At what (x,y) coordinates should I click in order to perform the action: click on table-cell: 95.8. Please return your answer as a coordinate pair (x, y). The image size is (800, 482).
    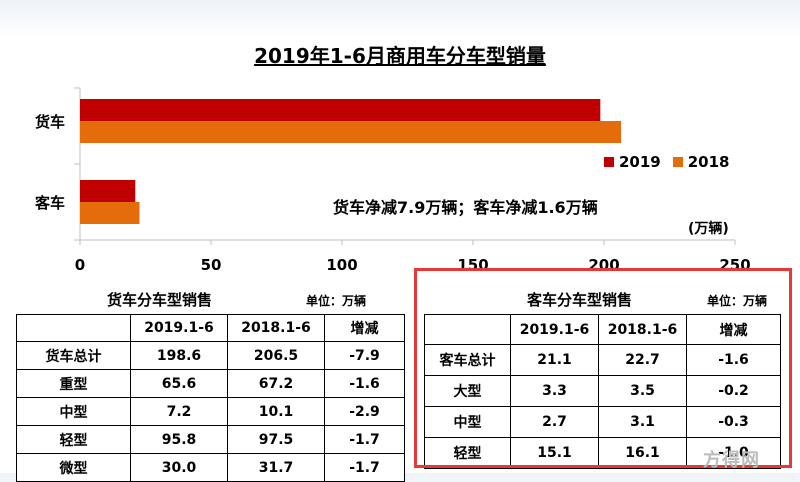
    Looking at the image, I should click on (179, 439).